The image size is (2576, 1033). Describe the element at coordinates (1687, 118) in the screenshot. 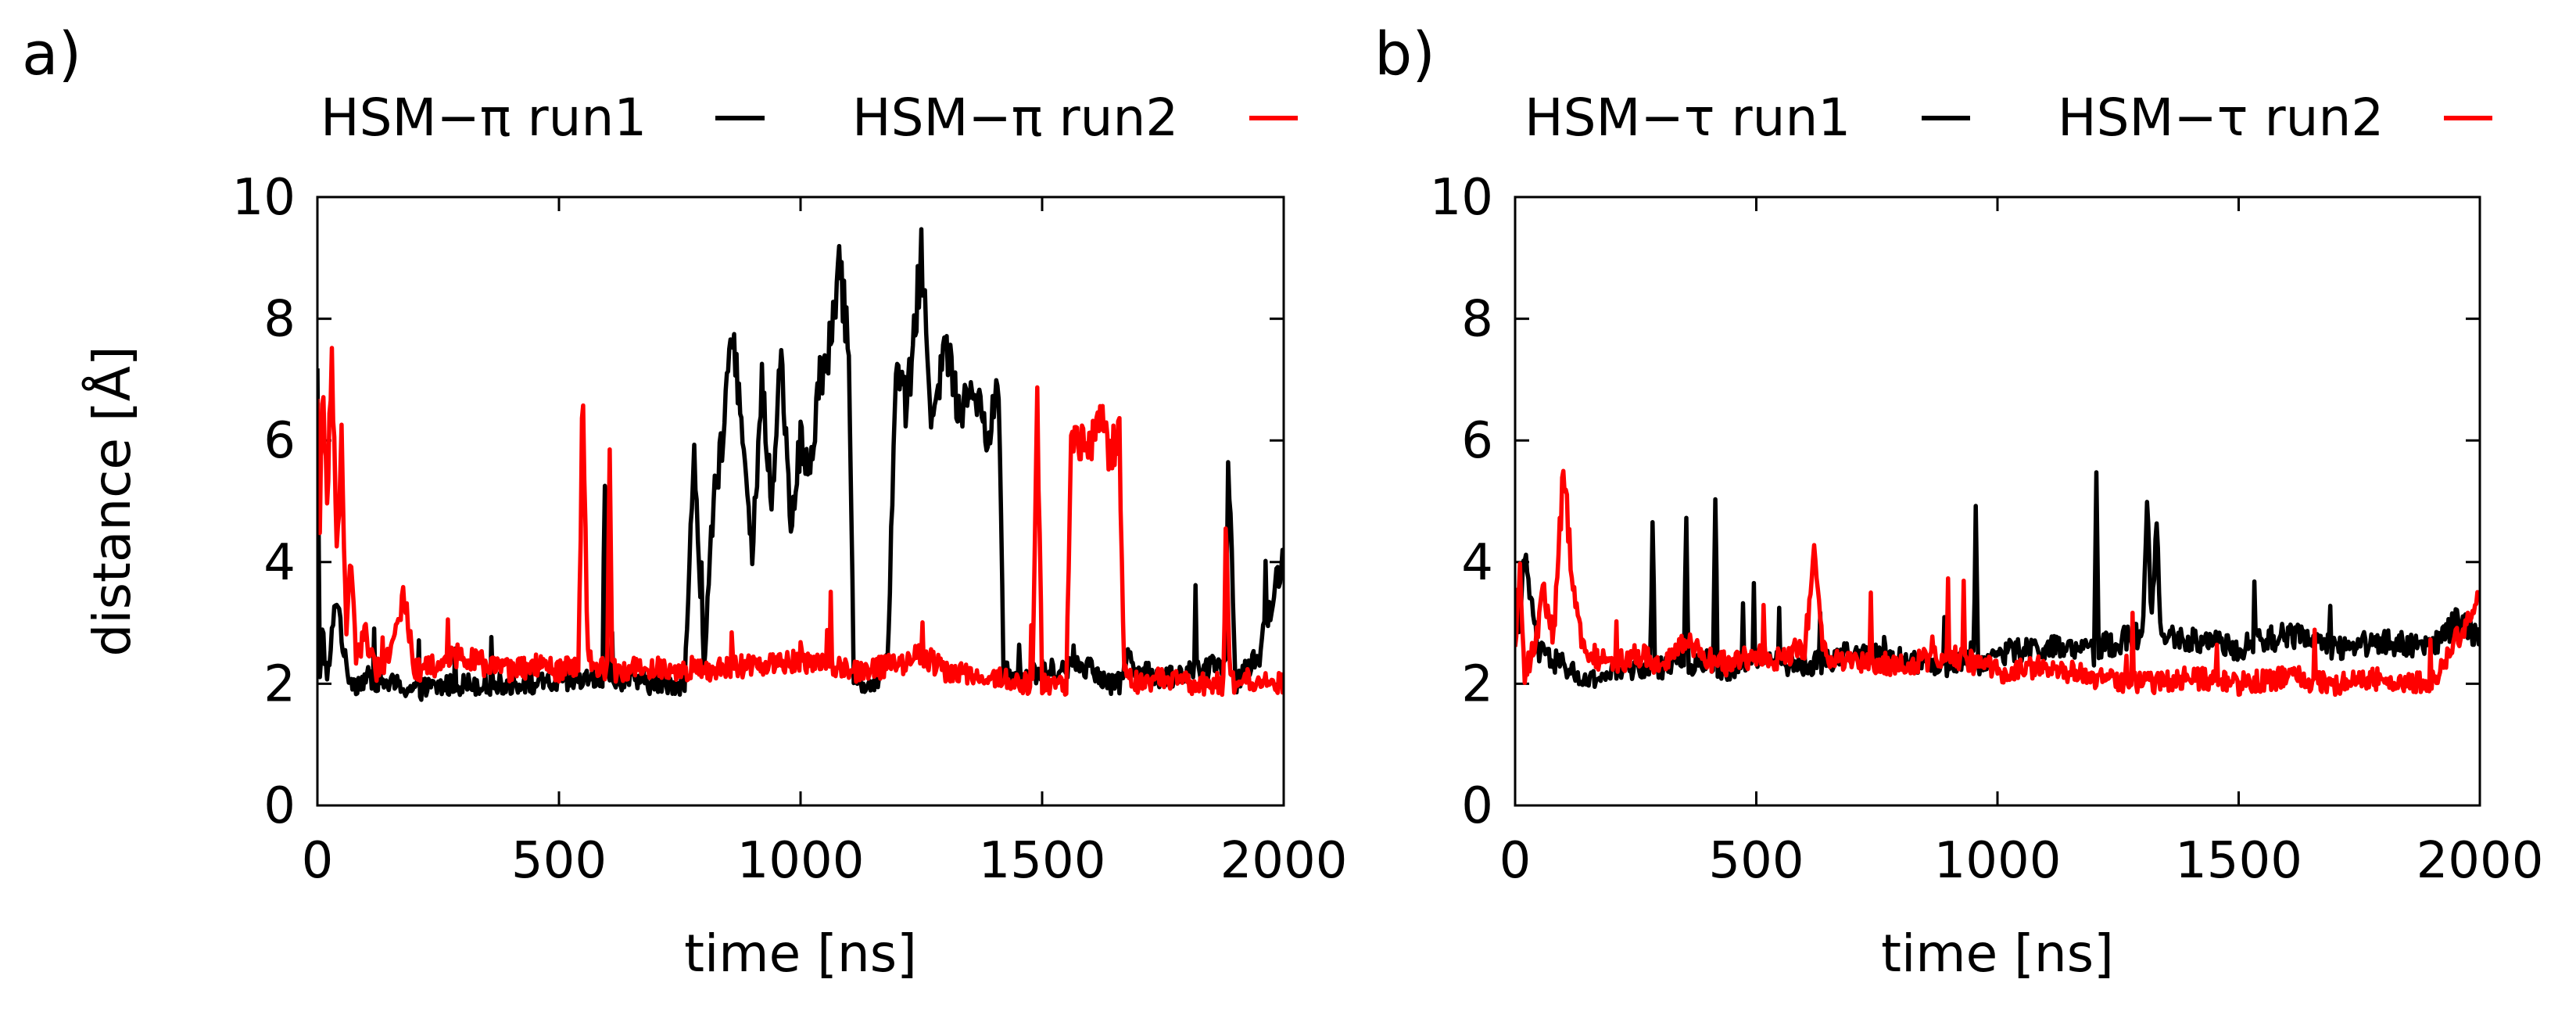

I see `legend-label-1: HSM−τ run1` at that location.